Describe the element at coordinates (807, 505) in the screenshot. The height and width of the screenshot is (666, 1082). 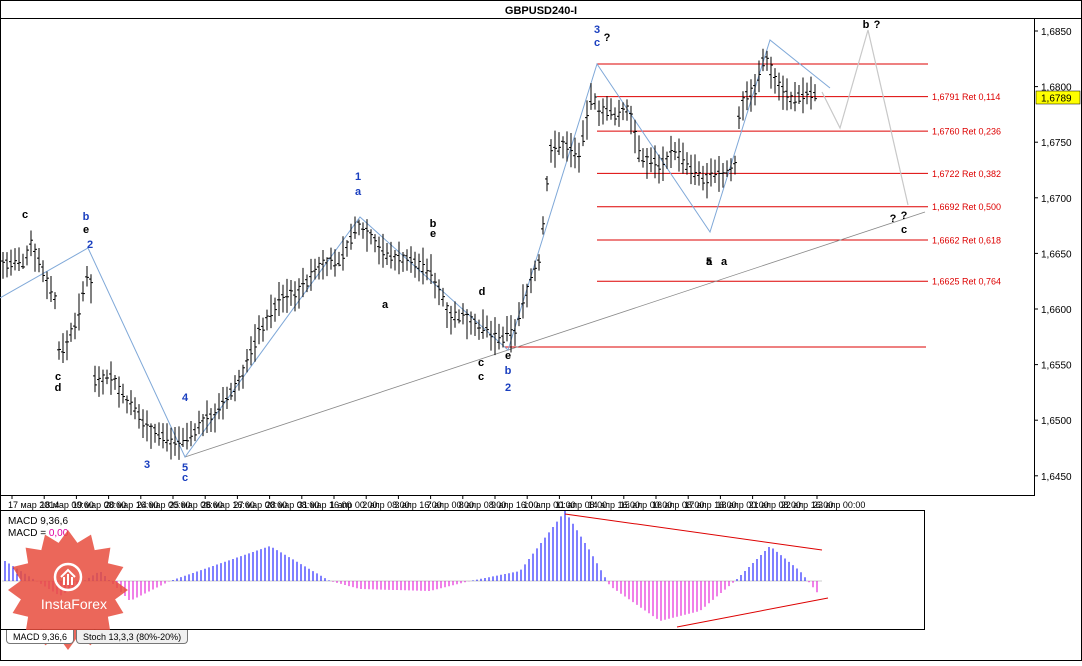
I see `time-tick-label: 22 апр 16:00` at that location.